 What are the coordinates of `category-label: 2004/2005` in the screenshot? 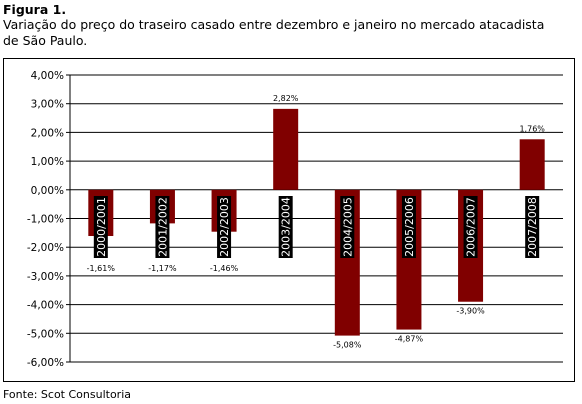 It's located at (347, 227).